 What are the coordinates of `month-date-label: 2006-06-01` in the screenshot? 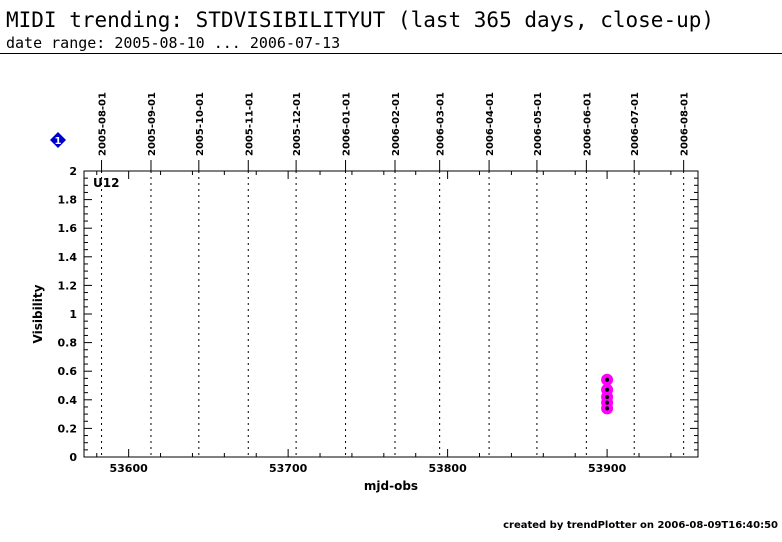 It's located at (587, 124).